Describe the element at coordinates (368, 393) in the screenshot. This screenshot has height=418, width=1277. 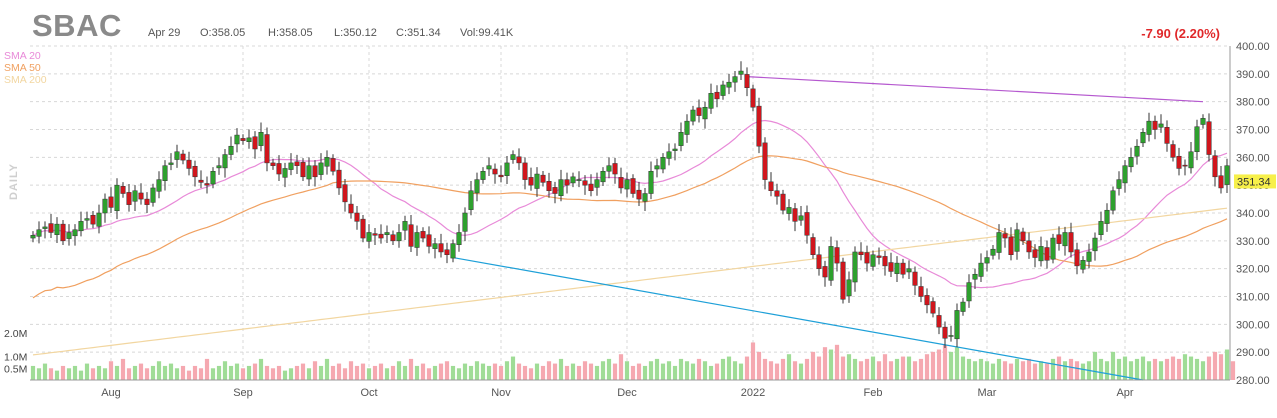
I see `x-tick-label: Oct` at that location.